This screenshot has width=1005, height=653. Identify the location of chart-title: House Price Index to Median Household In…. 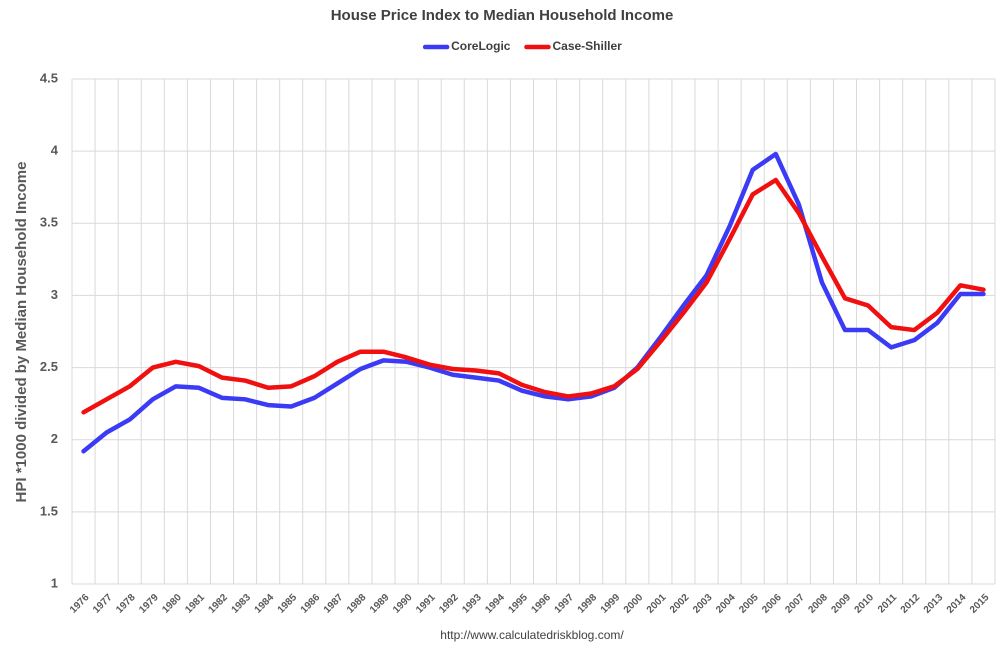
(502, 15).